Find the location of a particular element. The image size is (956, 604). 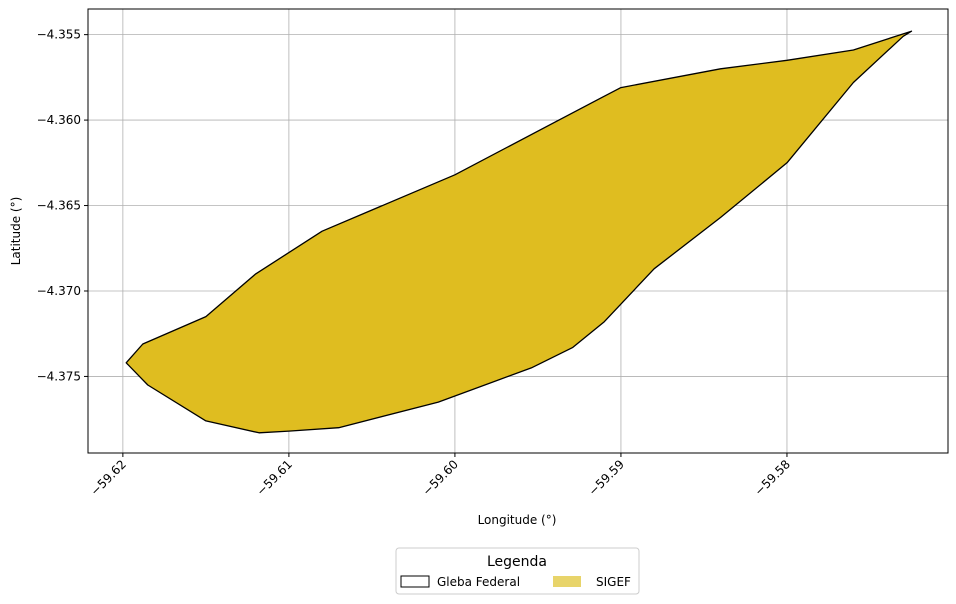

y-axis-label: Latitude (°) is located at coordinates (16, 231).